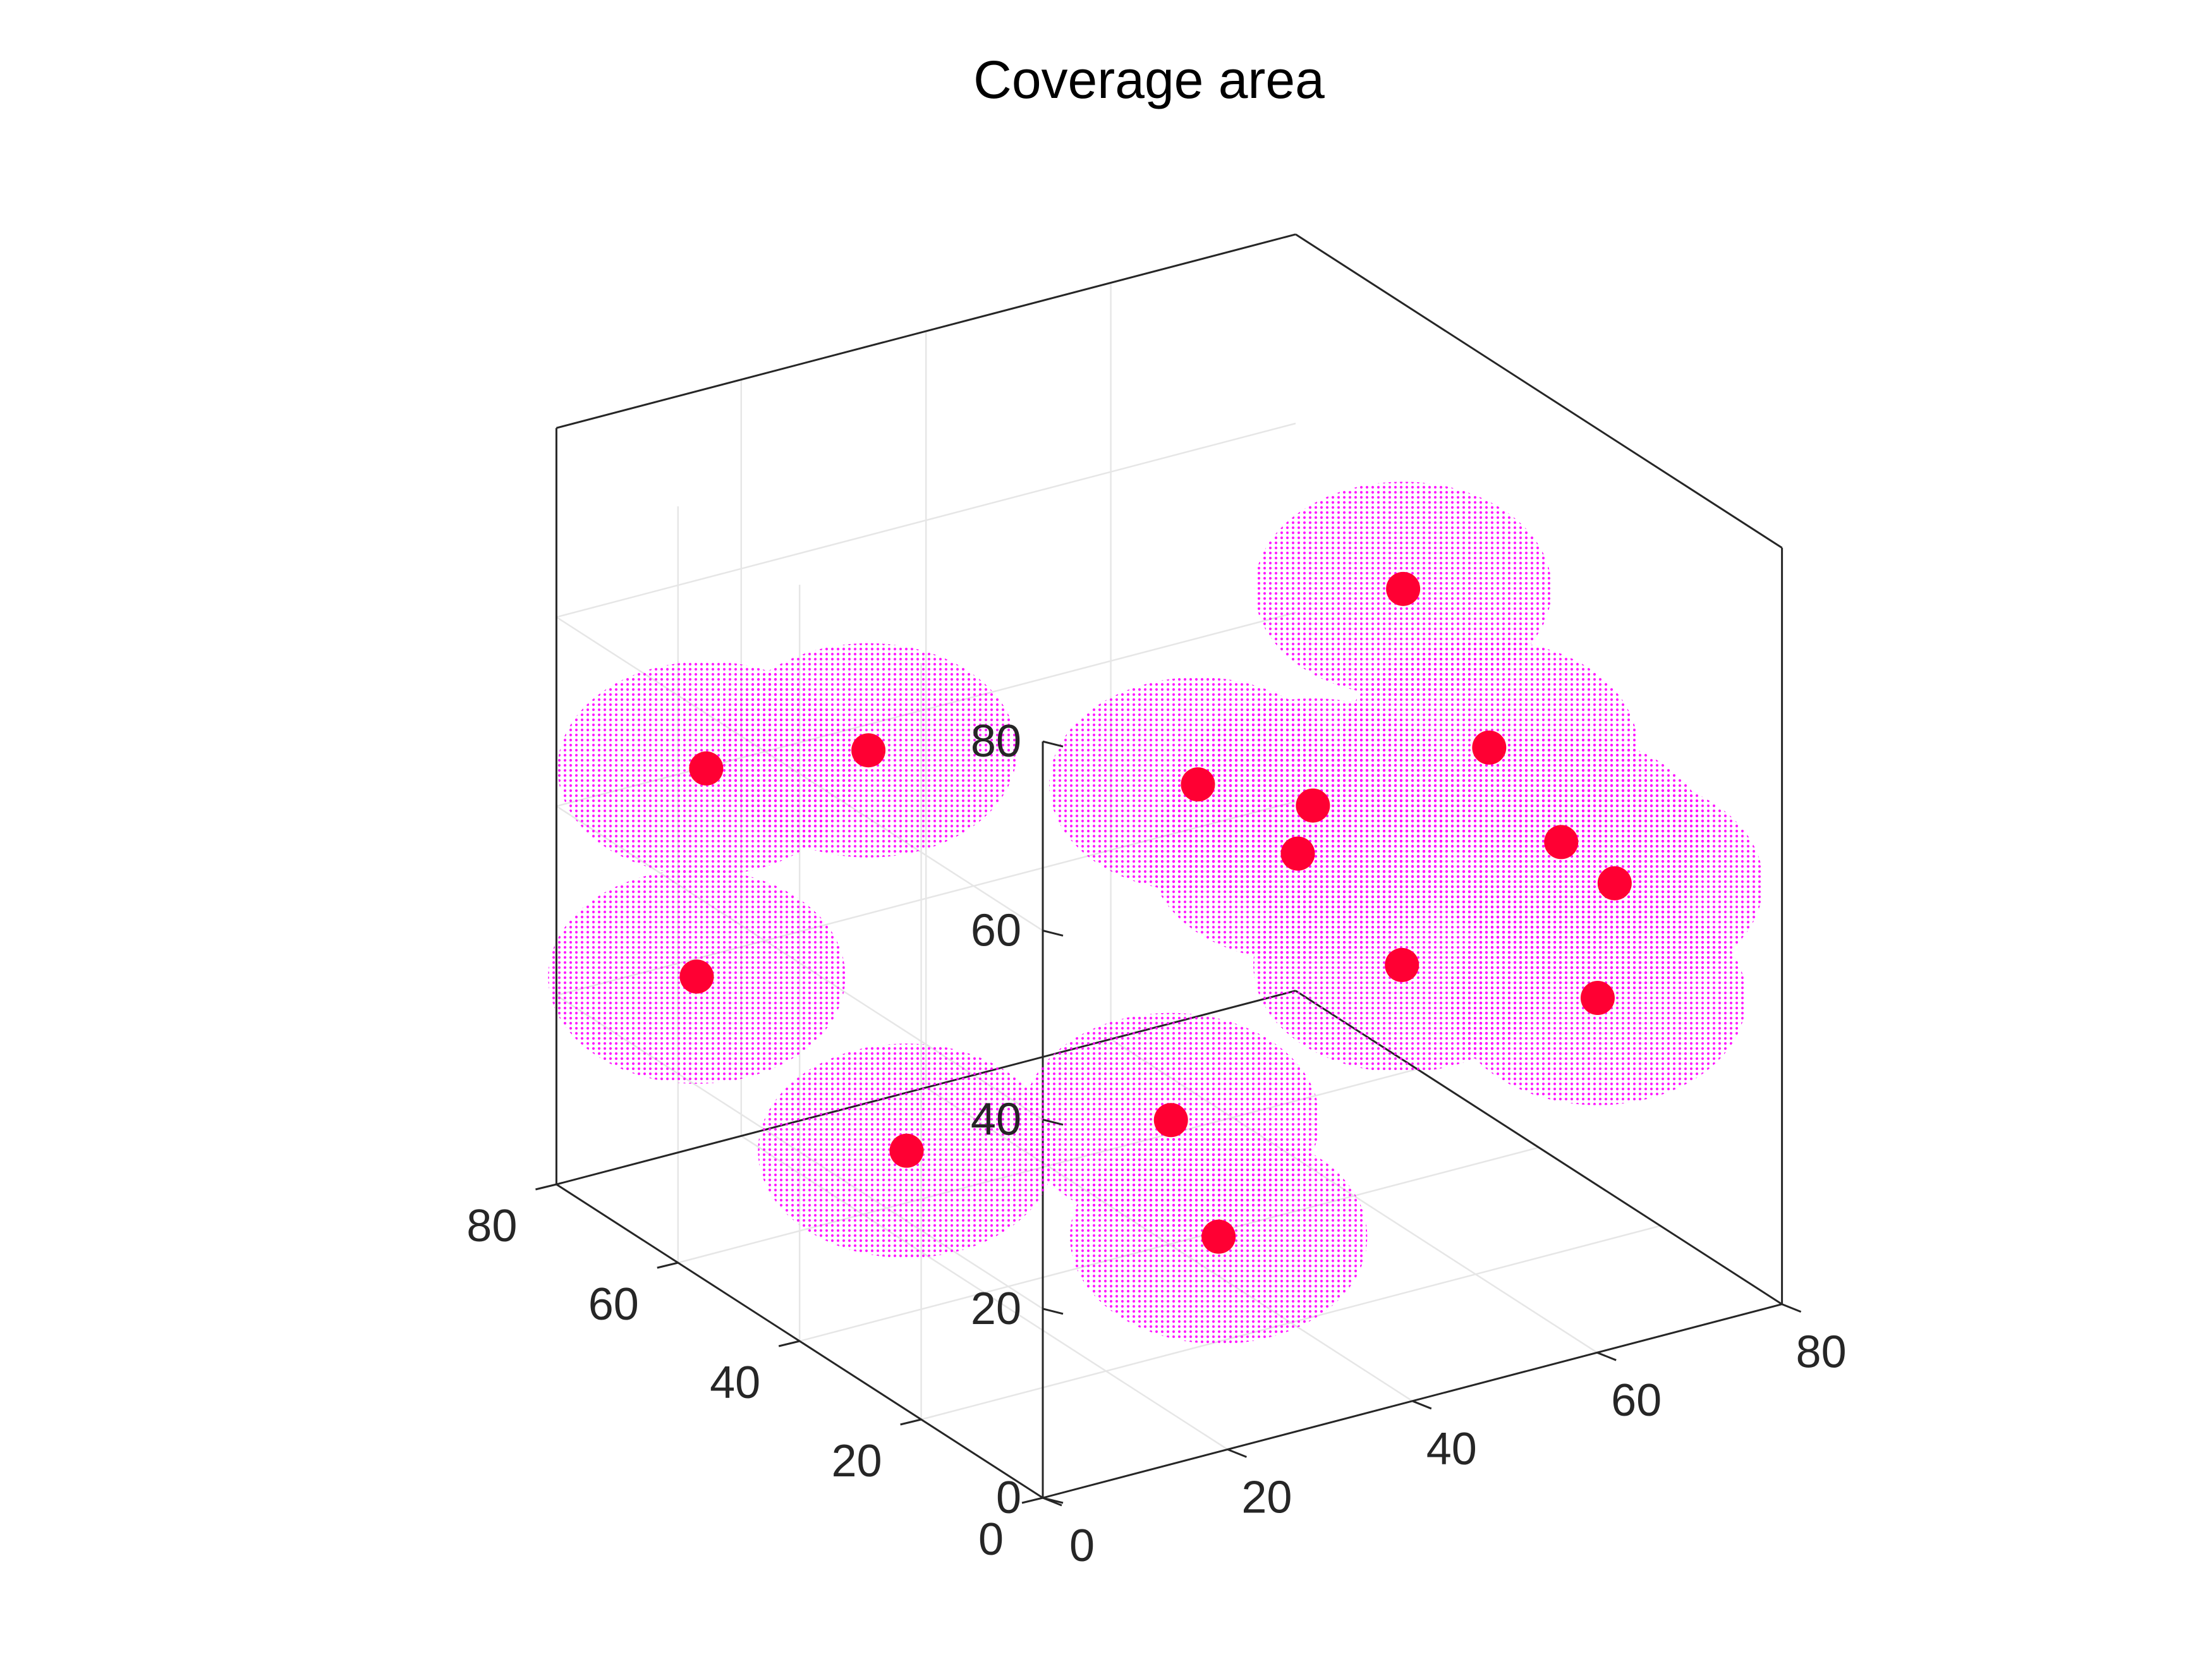 The height and width of the screenshot is (1659, 2212). I want to click on y-tick-label: 40, so click(735, 1383).